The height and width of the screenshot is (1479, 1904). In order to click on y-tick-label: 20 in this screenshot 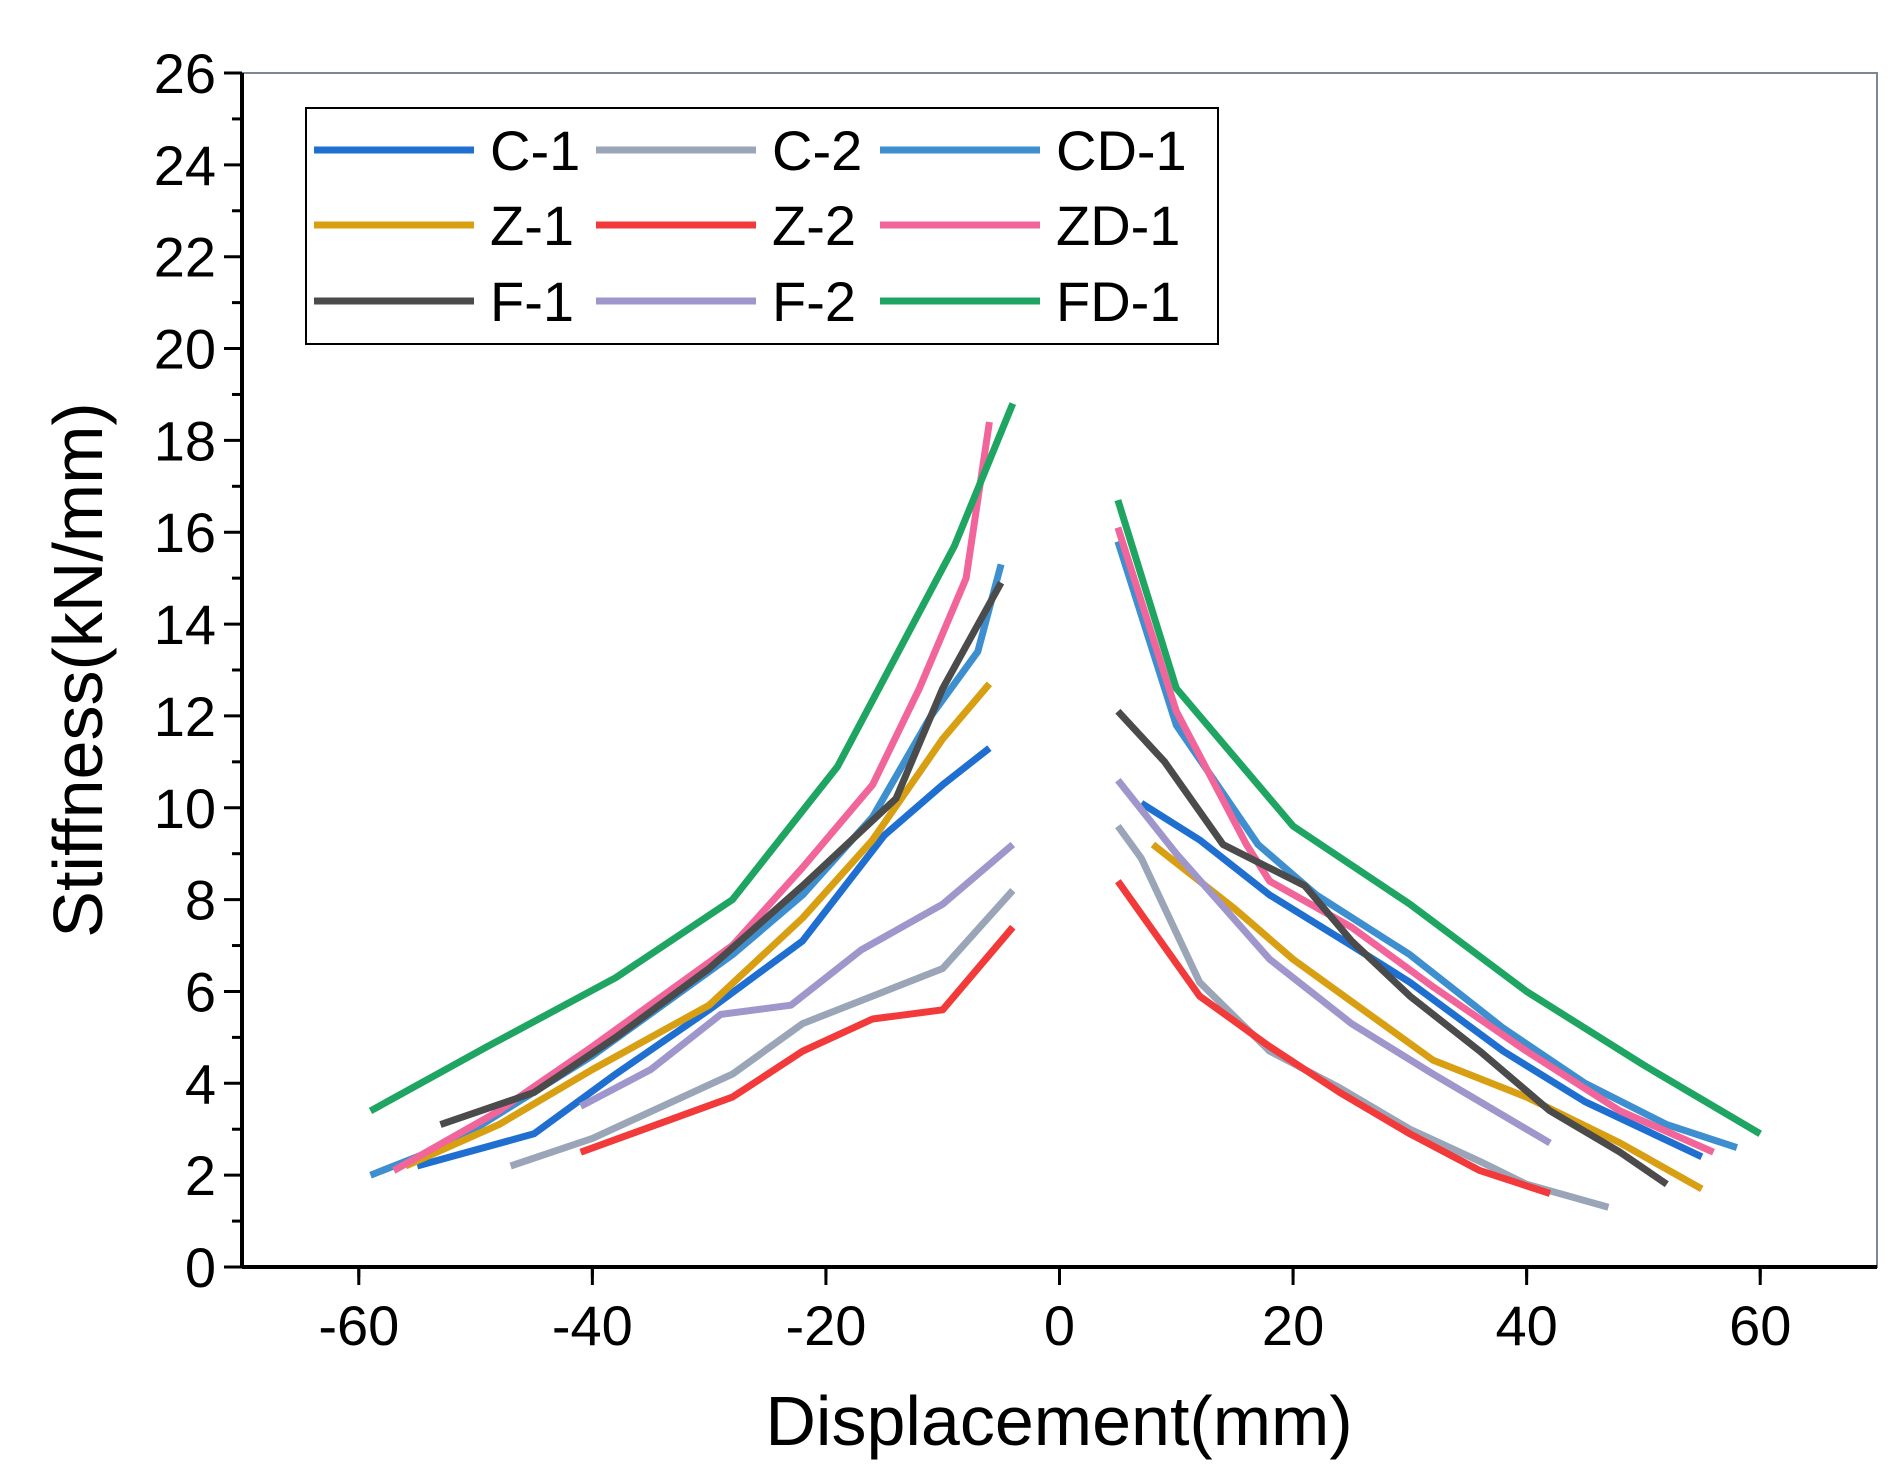, I will do `click(185, 349)`.